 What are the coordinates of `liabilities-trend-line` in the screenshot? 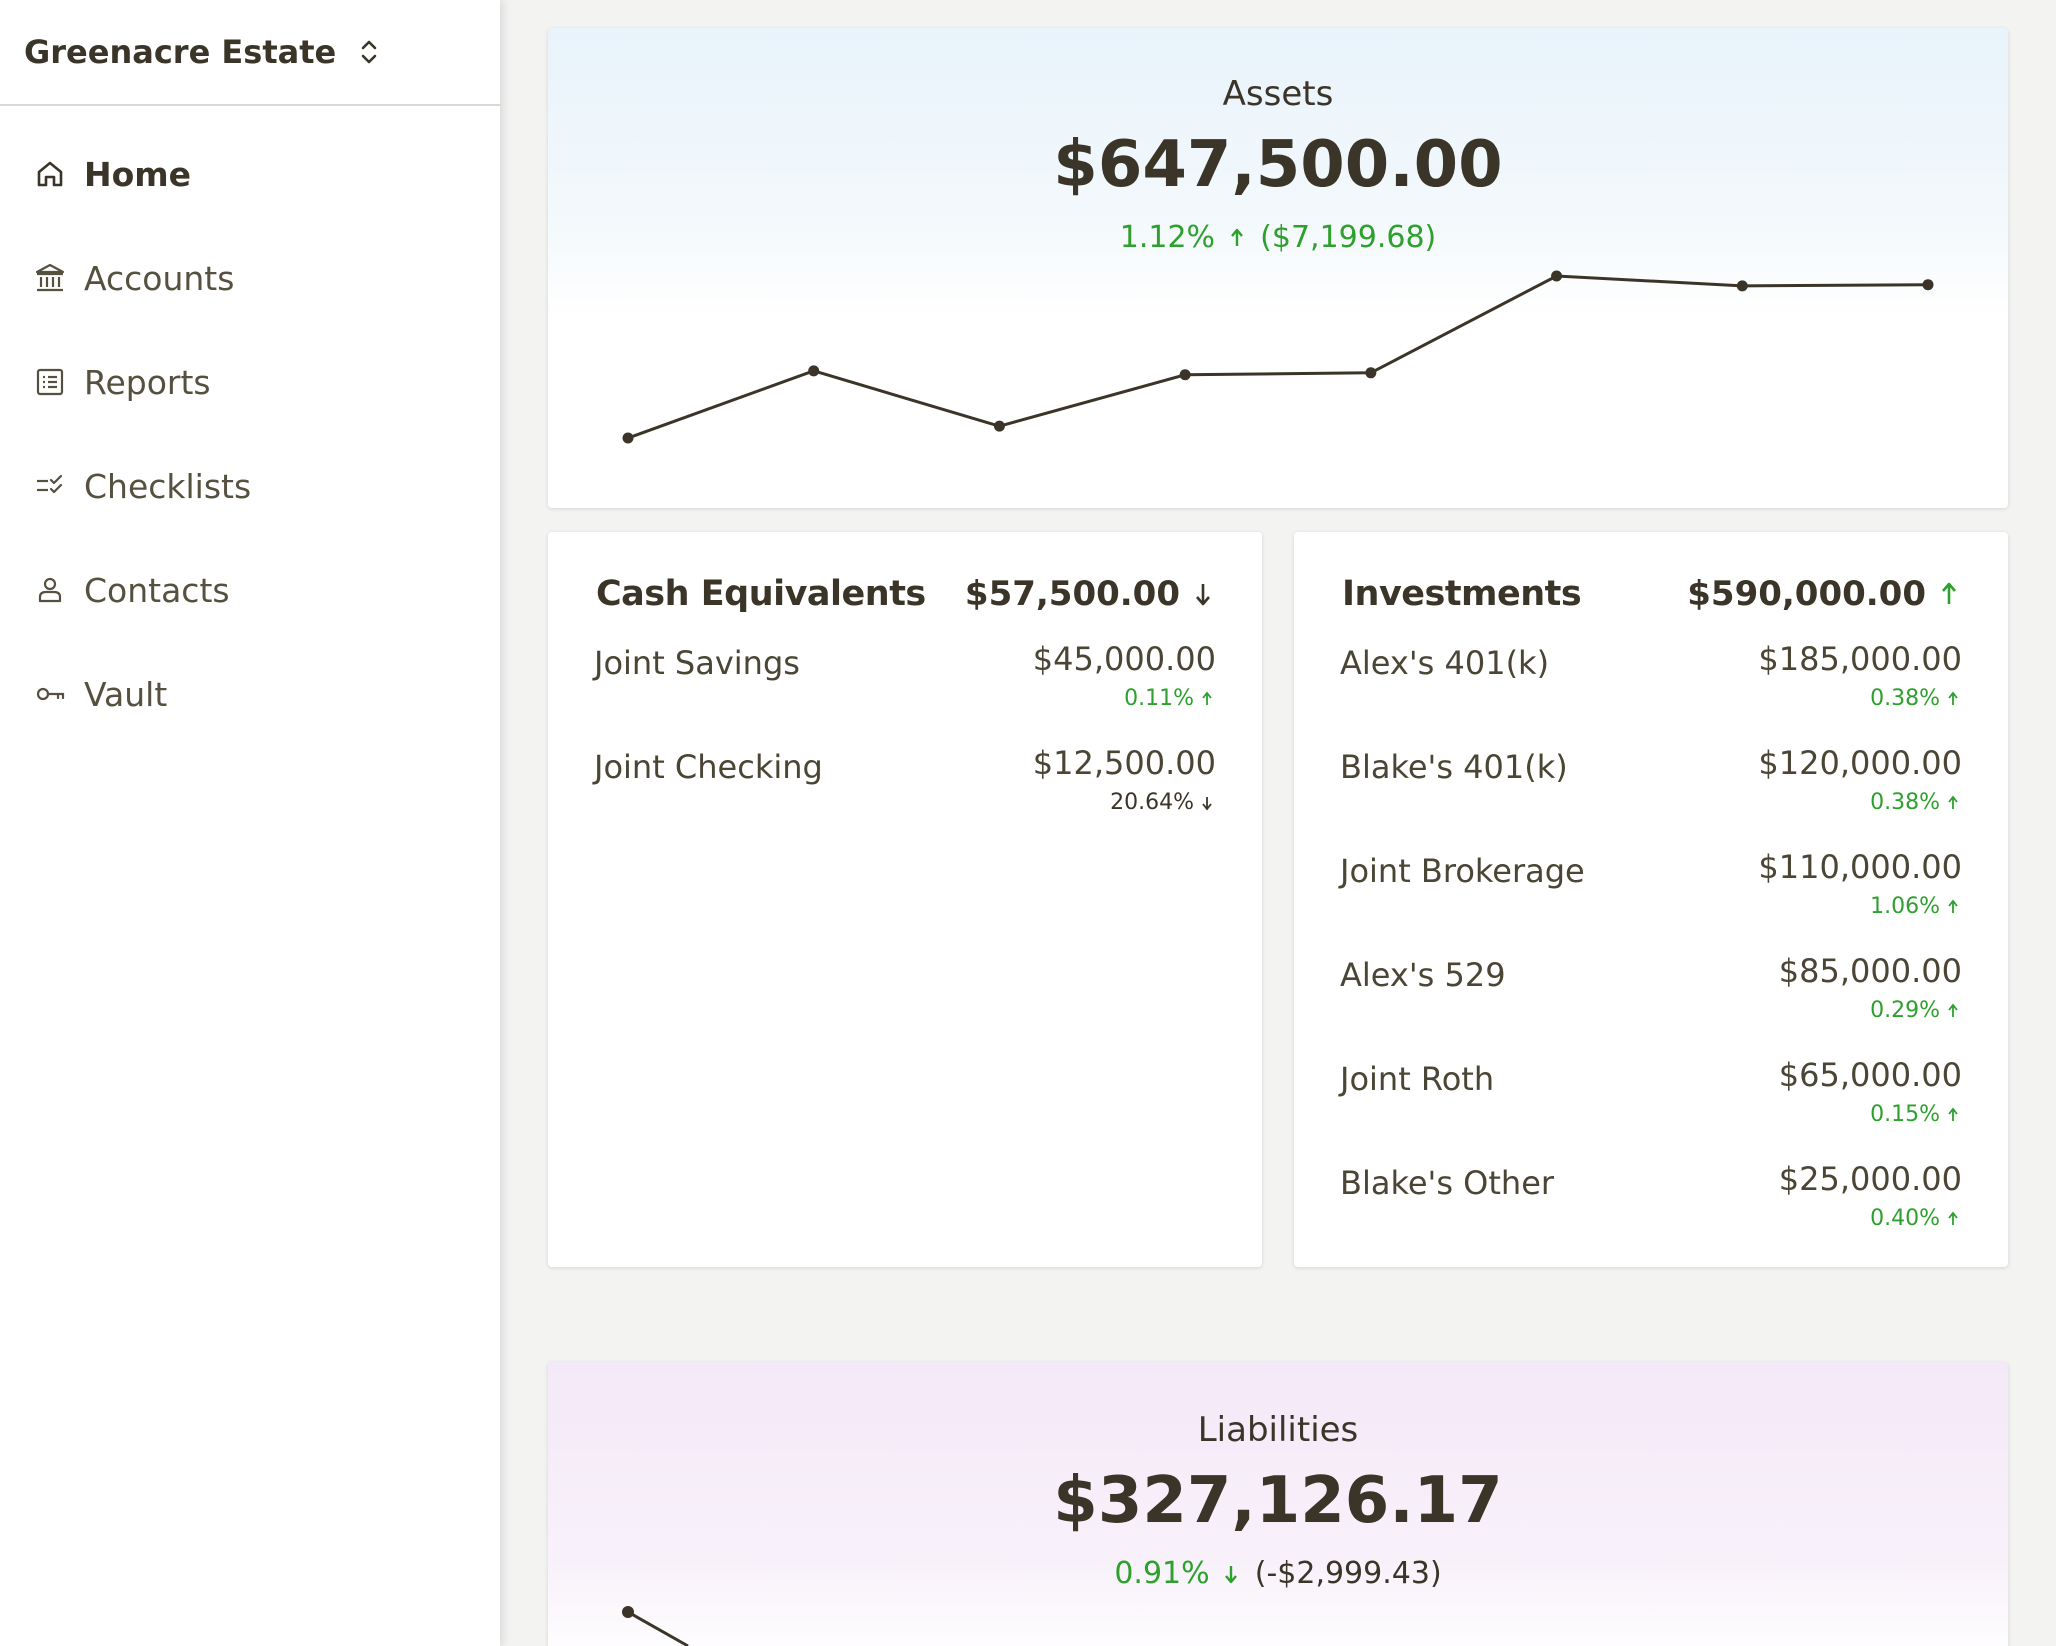 It's located at (658, 1628).